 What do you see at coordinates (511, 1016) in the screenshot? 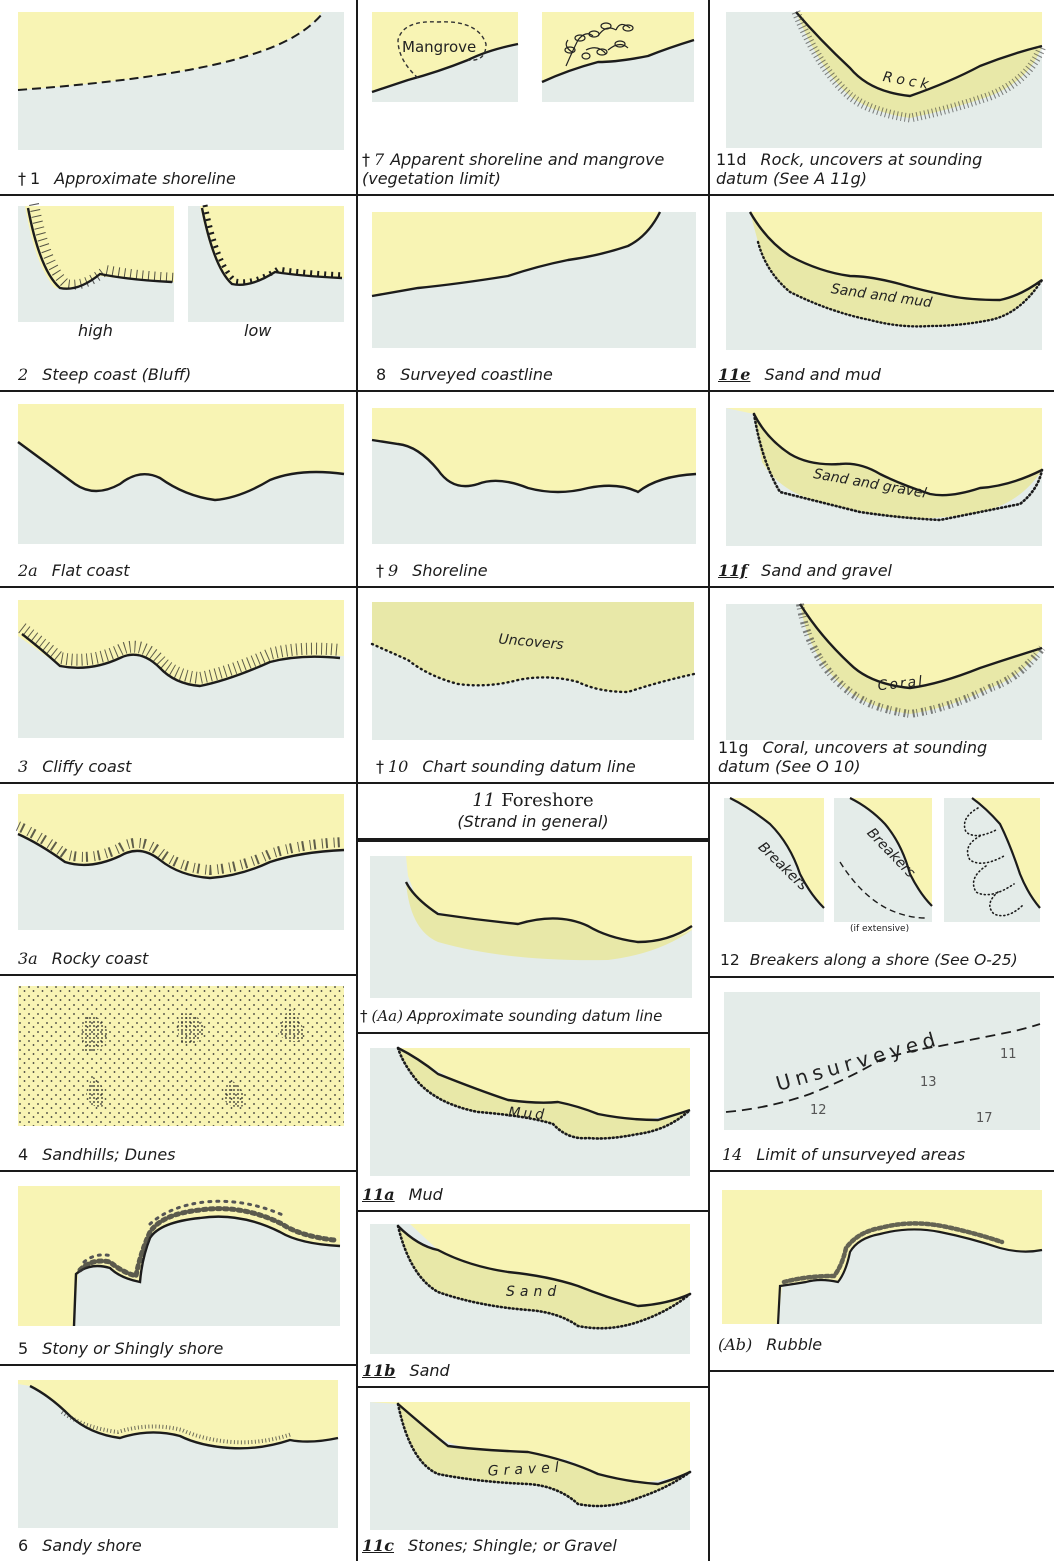
I see `caption: † (Aa) Approximate sounding datum line` at bounding box center [511, 1016].